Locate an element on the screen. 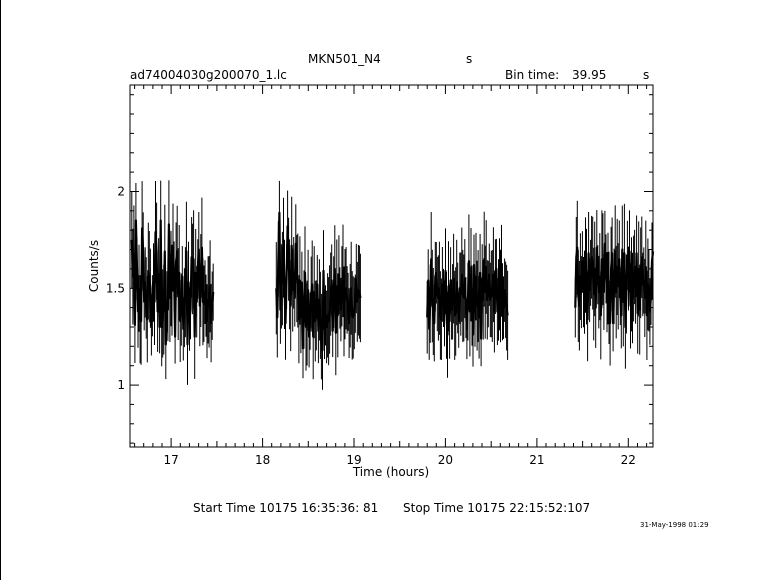 The height and width of the screenshot is (580, 781). y-tick-label: 1 is located at coordinates (121, 385).